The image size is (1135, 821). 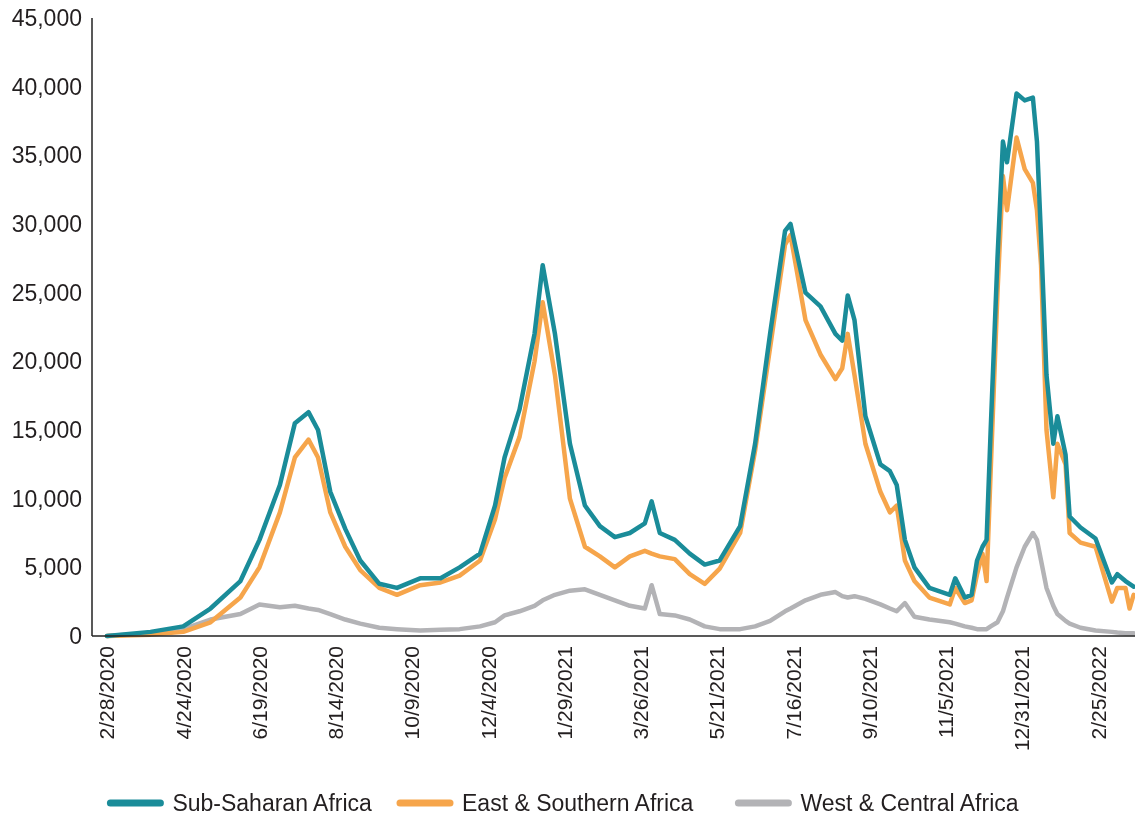 I want to click on x-tick-label: 5/21/2021, so click(x=717, y=693).